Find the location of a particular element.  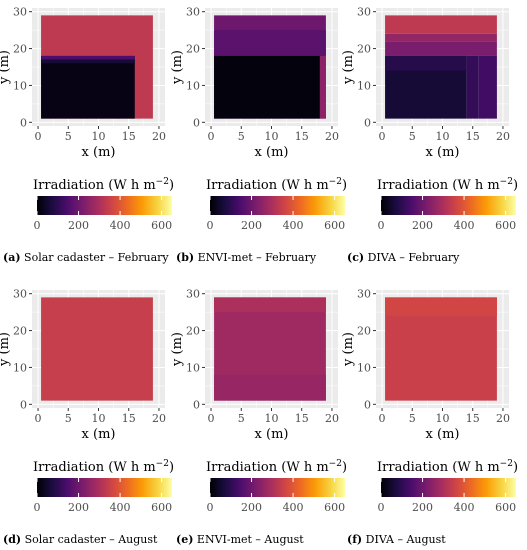

caption-tag: (d) is located at coordinates (12, 539).